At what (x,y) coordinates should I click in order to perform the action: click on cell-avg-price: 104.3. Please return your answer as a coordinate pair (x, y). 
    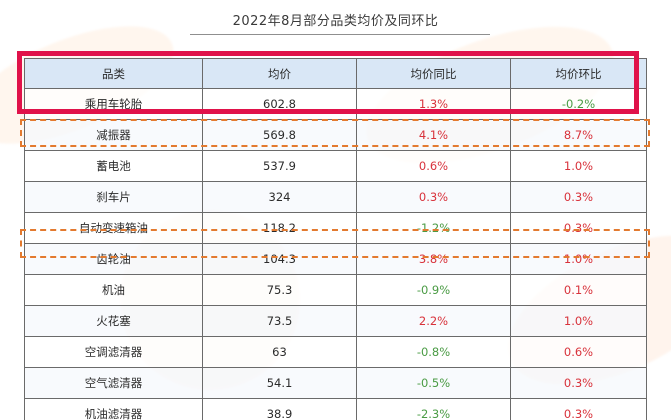
    Looking at the image, I should click on (279, 259).